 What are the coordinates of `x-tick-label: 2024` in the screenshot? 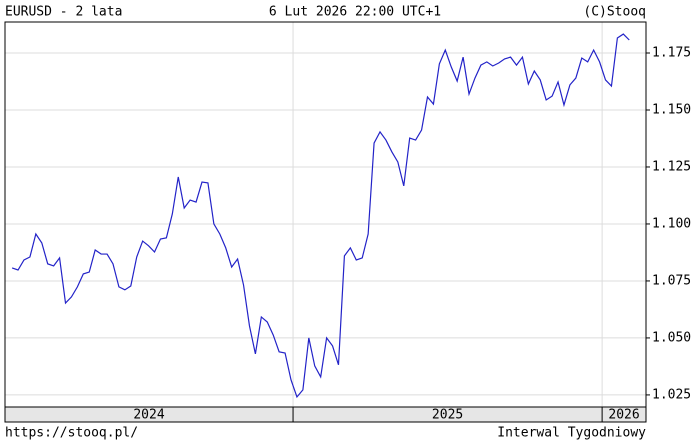 It's located at (148, 415).